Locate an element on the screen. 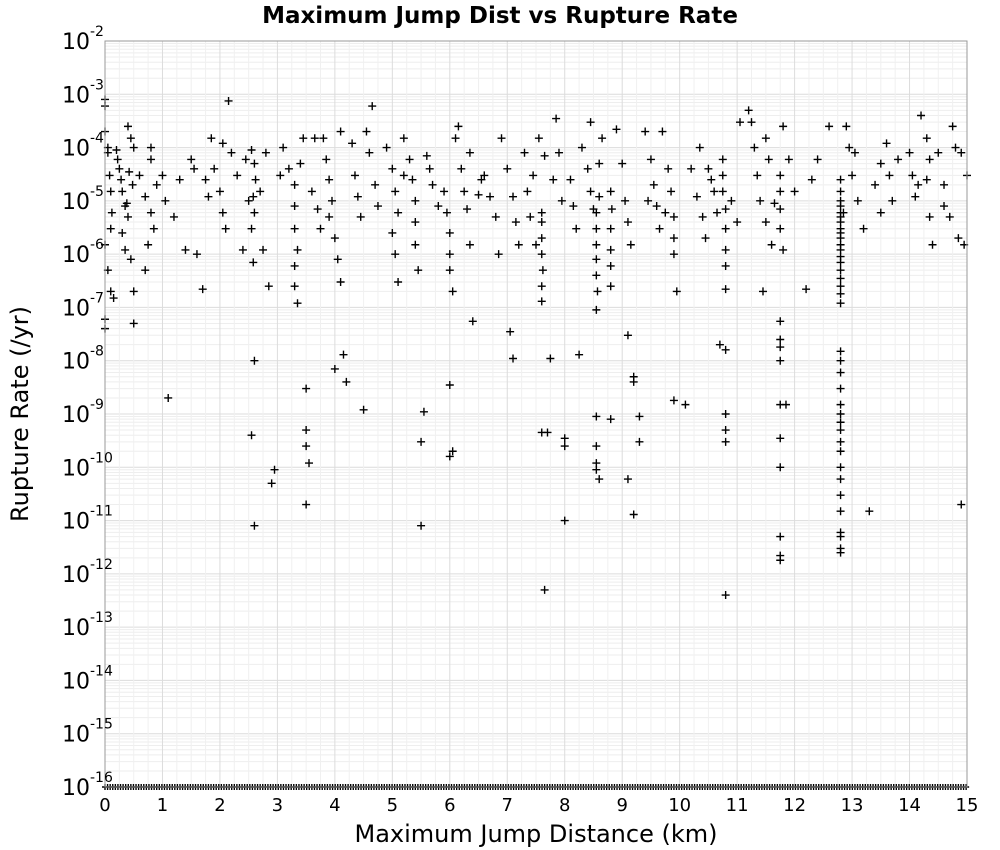 The height and width of the screenshot is (850, 1000). x-axis-label: Maximum Jump Distance (km) is located at coordinates (536, 834).